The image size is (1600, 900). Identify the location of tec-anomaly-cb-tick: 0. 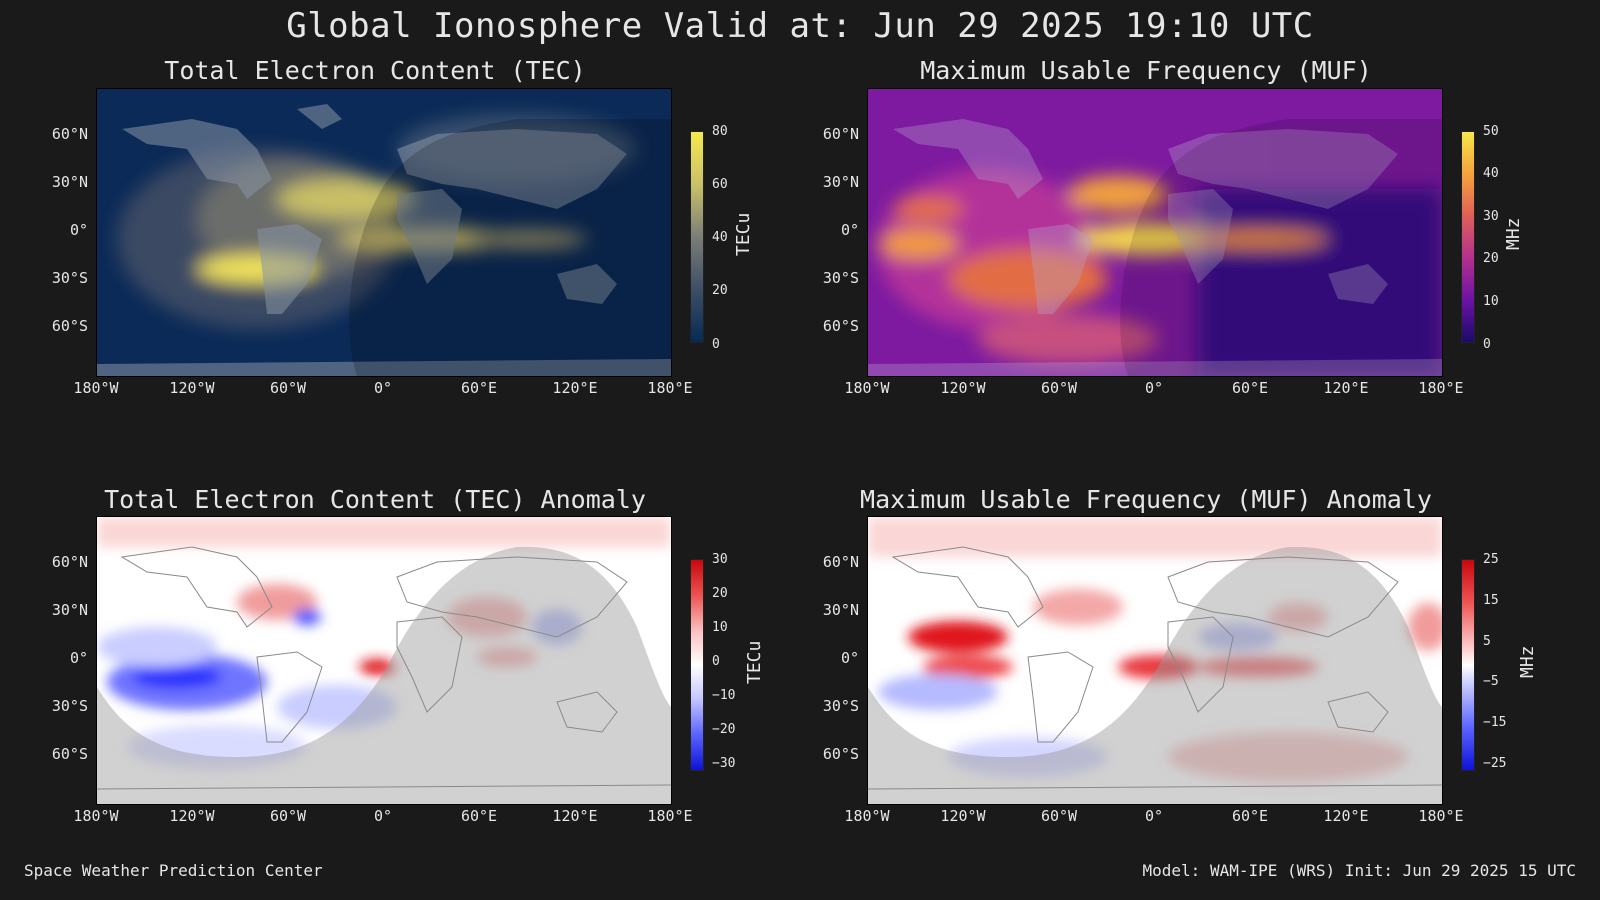
(716, 661).